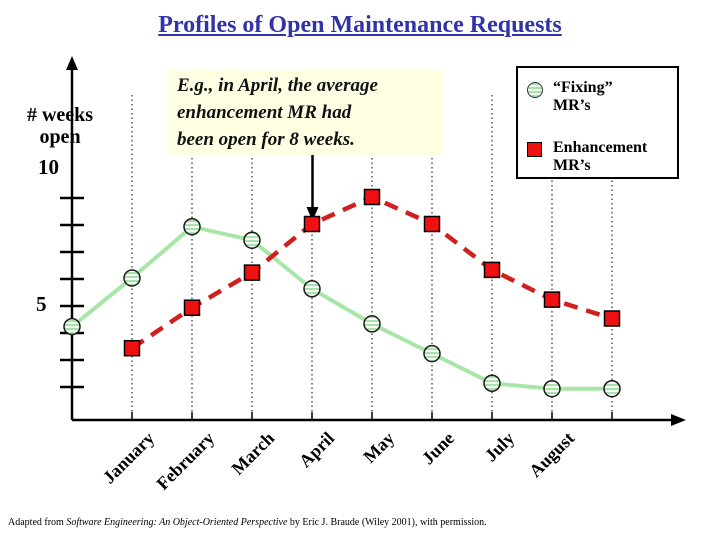 This screenshot has width=720, height=540. Describe the element at coordinates (266, 139) in the screenshot. I see `callout-line3: been open for 8 weeks.` at that location.